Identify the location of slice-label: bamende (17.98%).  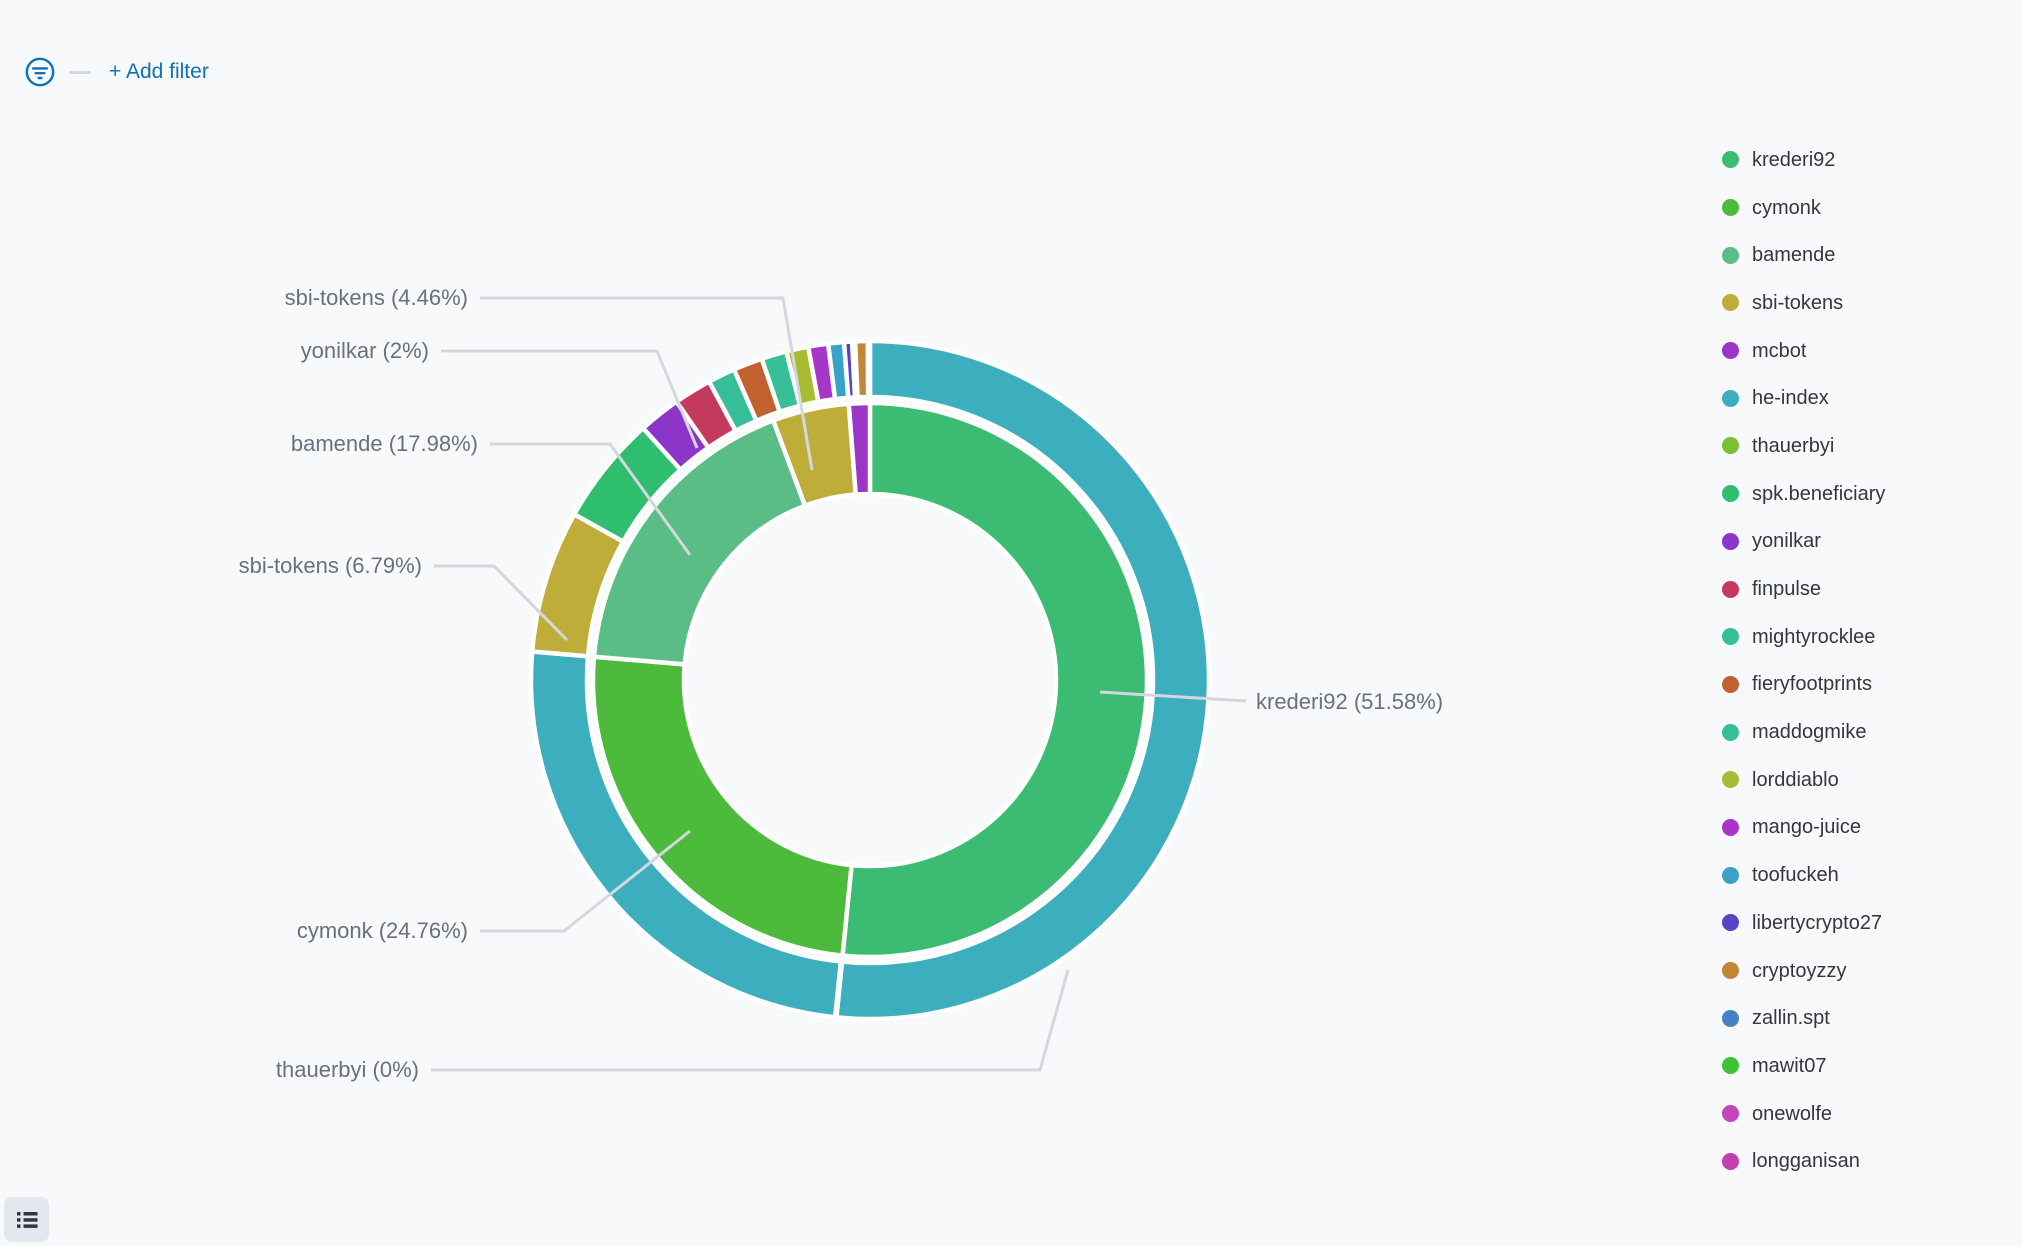
(384, 443).